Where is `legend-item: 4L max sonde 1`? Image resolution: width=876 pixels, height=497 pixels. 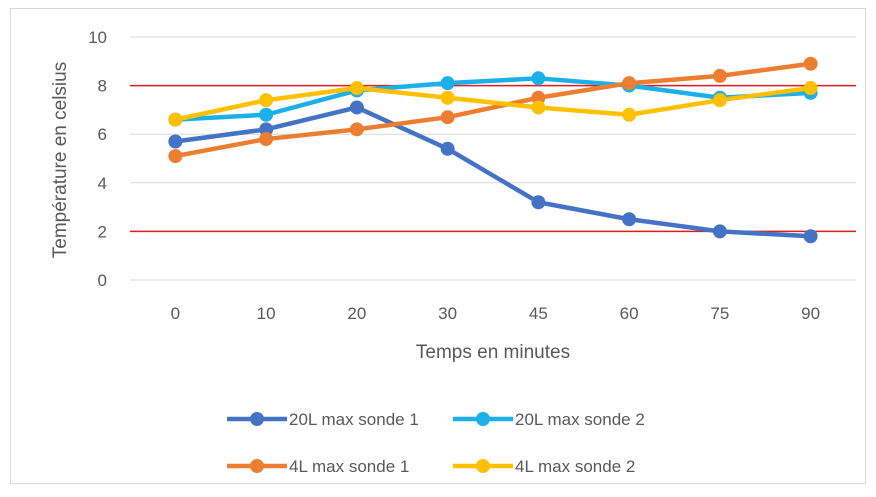
legend-item: 4L max sonde 1 is located at coordinates (318, 466).